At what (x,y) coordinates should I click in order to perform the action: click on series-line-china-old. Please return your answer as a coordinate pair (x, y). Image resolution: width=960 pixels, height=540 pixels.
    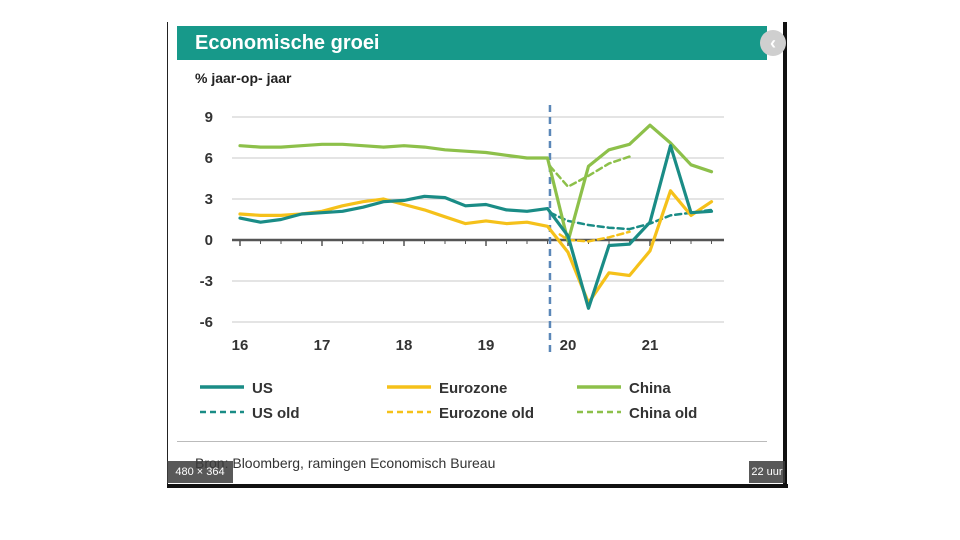
    Looking at the image, I should click on (589, 171).